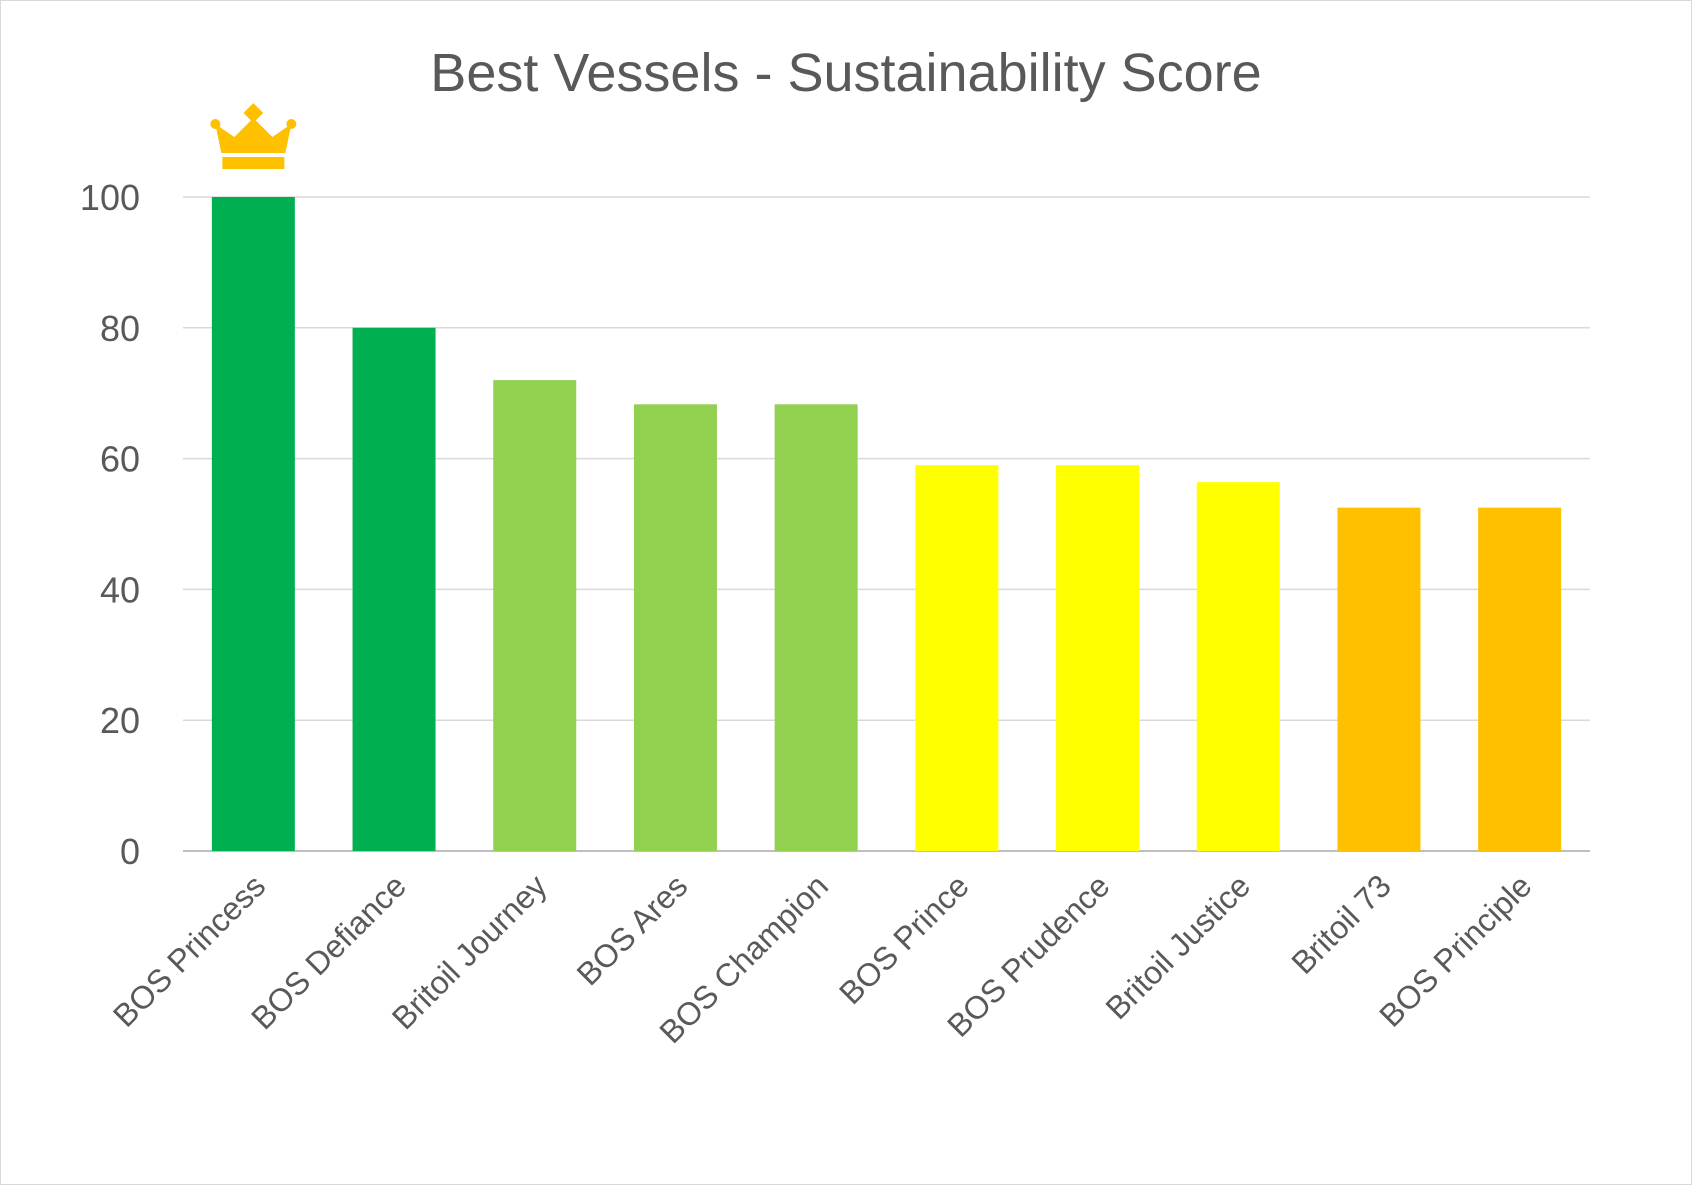 This screenshot has height=1185, width=1692. What do you see at coordinates (846, 73) in the screenshot?
I see `chart-title: Best Vessels - Sustainability Score` at bounding box center [846, 73].